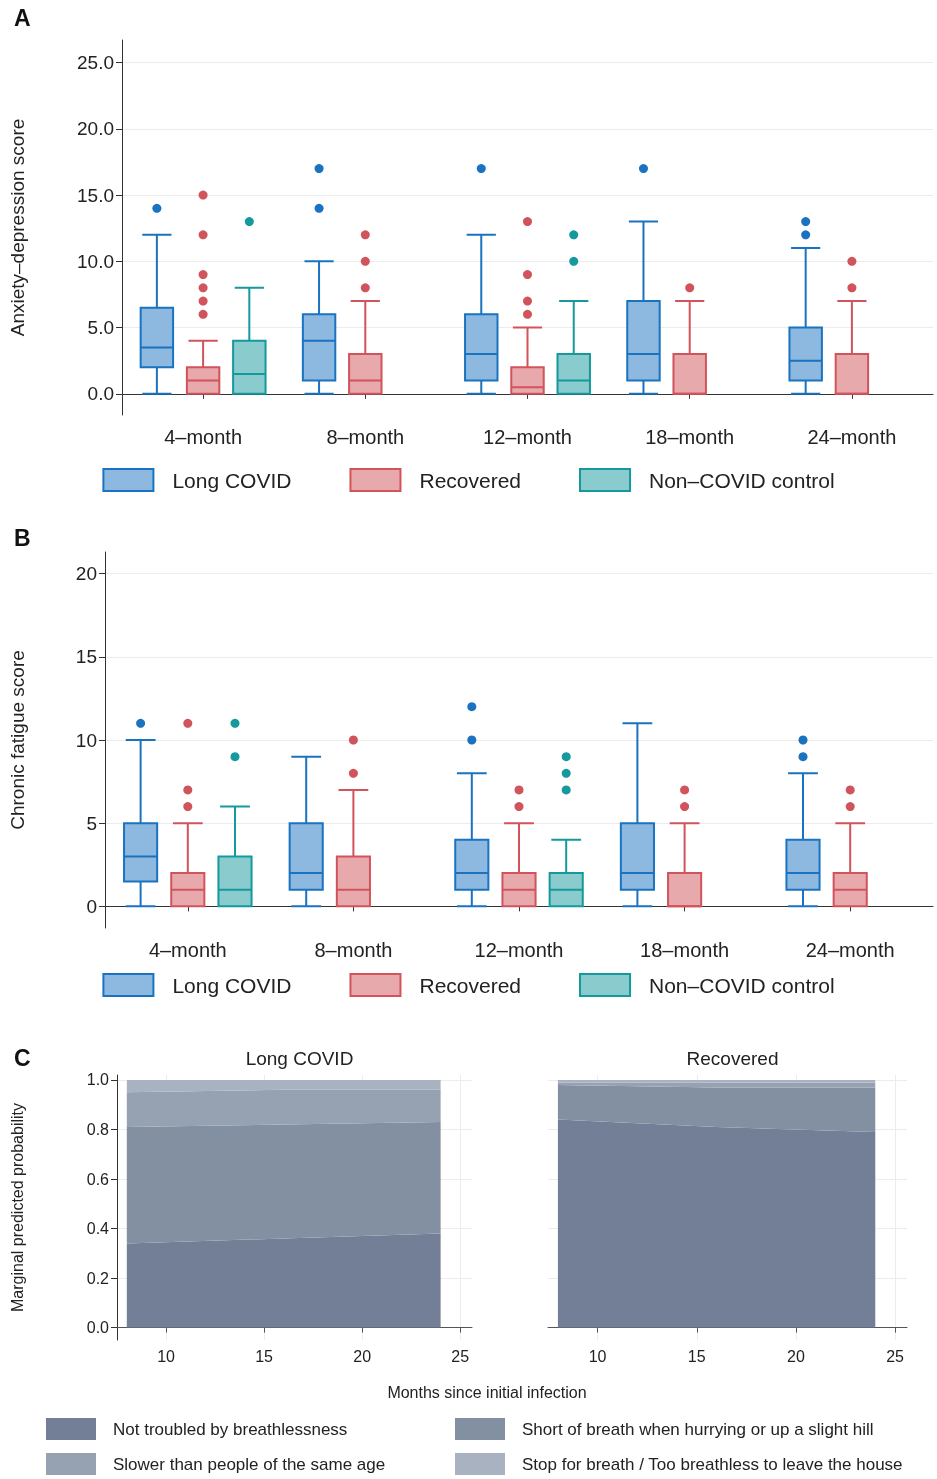 Image resolution: width=937 pixels, height=1479 pixels. I want to click on legend-label: Not troubled by breathlessness, so click(230, 1429).